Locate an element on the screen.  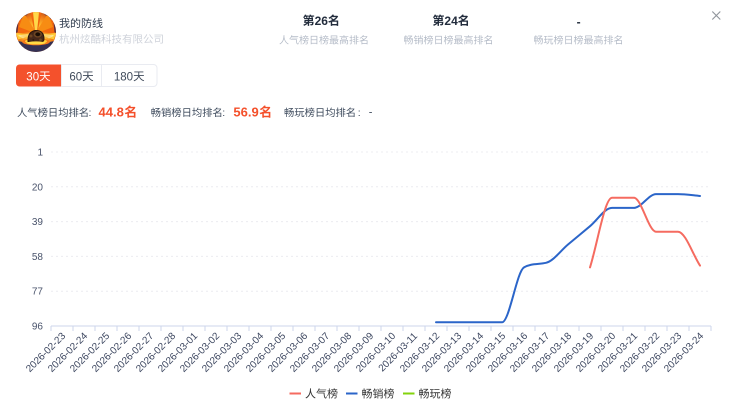
svg-text: 58 is located at coordinates (38, 257).